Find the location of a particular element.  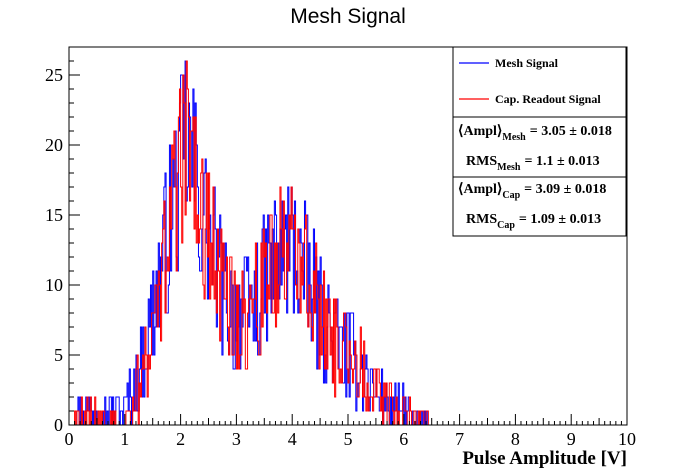

legend-frame is located at coordinates (539, 82).